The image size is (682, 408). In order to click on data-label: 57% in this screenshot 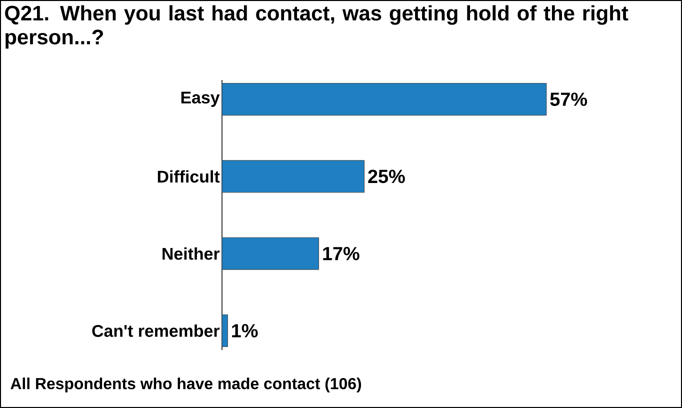, I will do `click(569, 99)`.